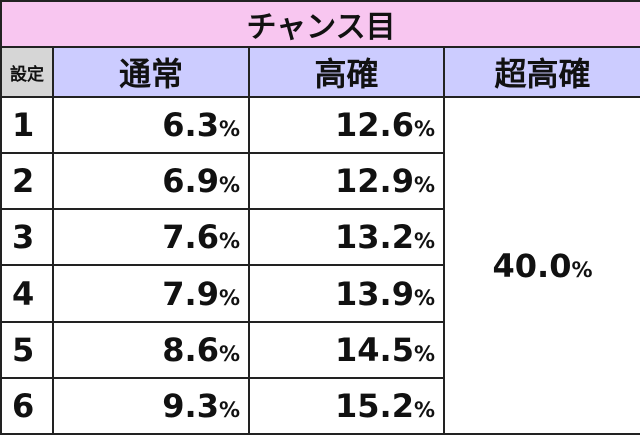 The width and height of the screenshot is (640, 435). Describe the element at coordinates (151, 72) in the screenshot. I see `header-cell: 通常` at that location.